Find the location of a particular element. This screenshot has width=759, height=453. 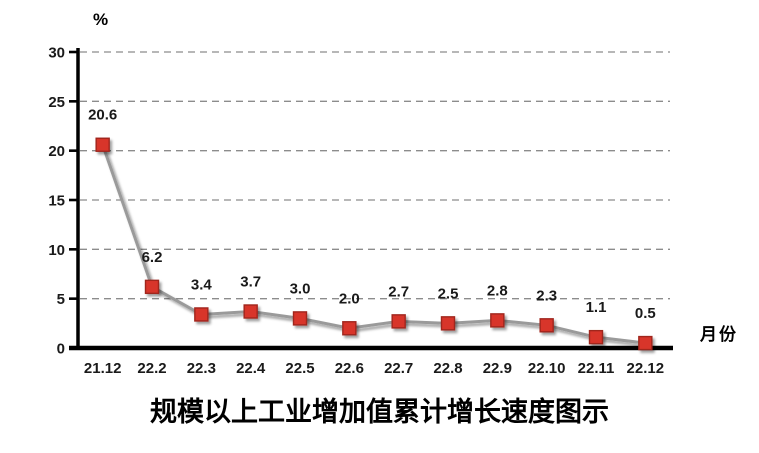

data-point-label: 3.4 is located at coordinates (202, 284).